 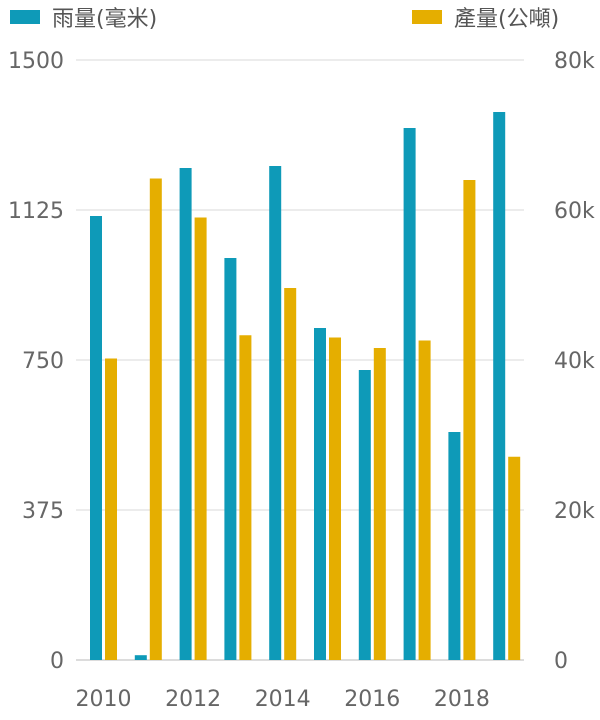 I want to click on right-tick-label: 0, so click(x=561, y=661).